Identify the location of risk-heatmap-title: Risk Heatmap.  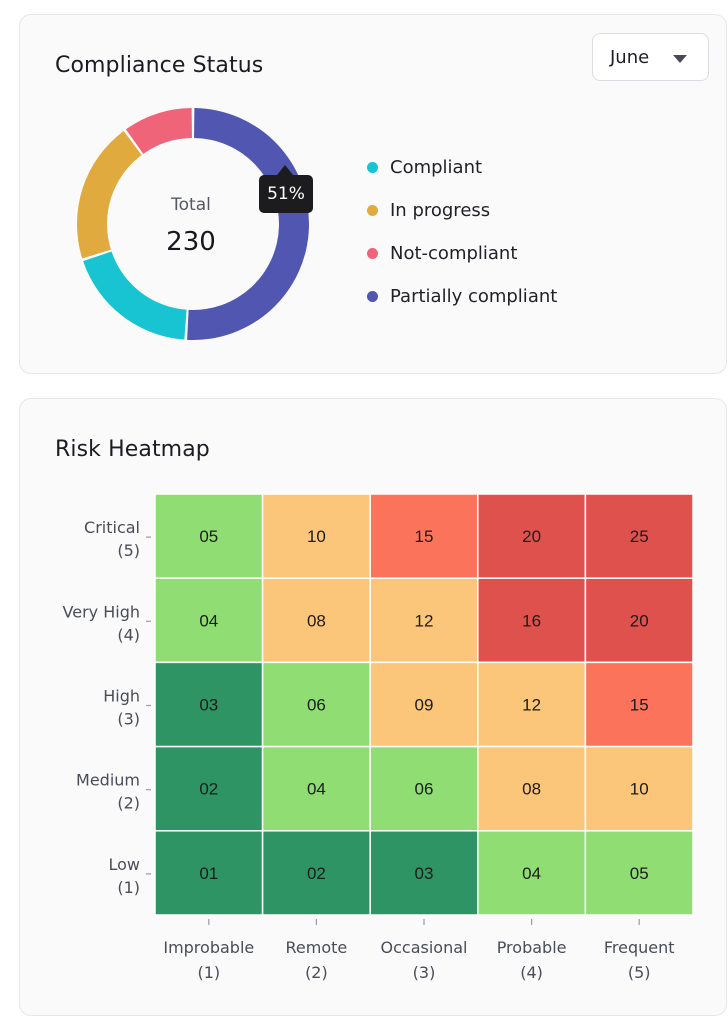
(132, 449).